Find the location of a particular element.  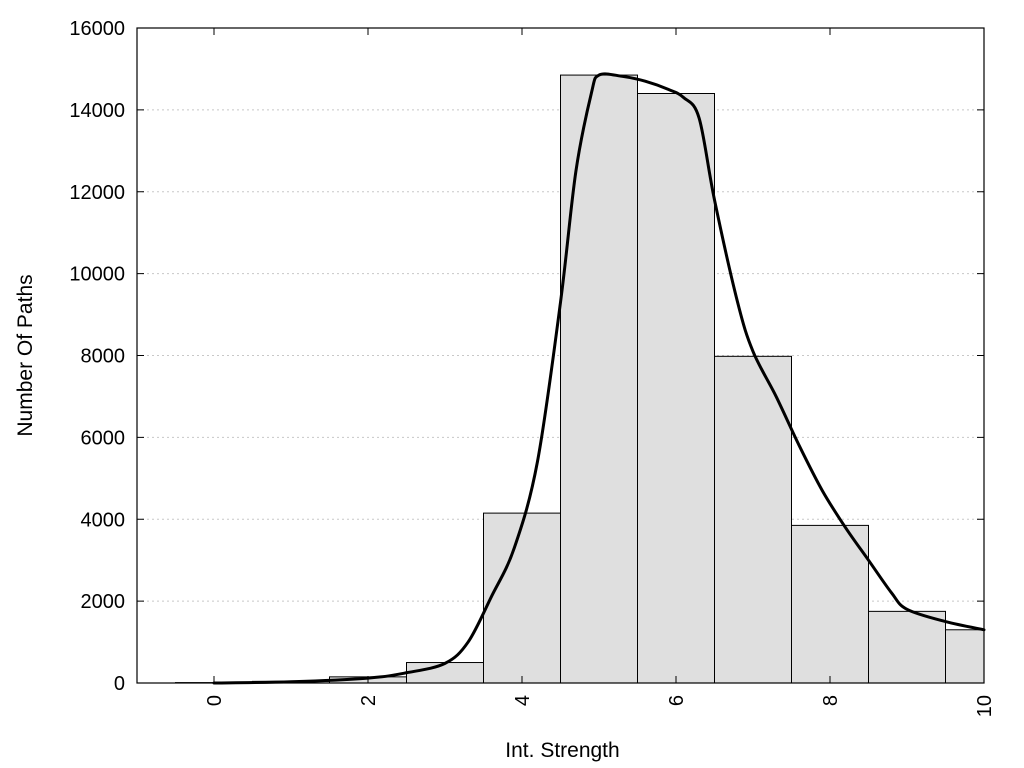

x-axis-title: Int. Strength is located at coordinates (562, 750).